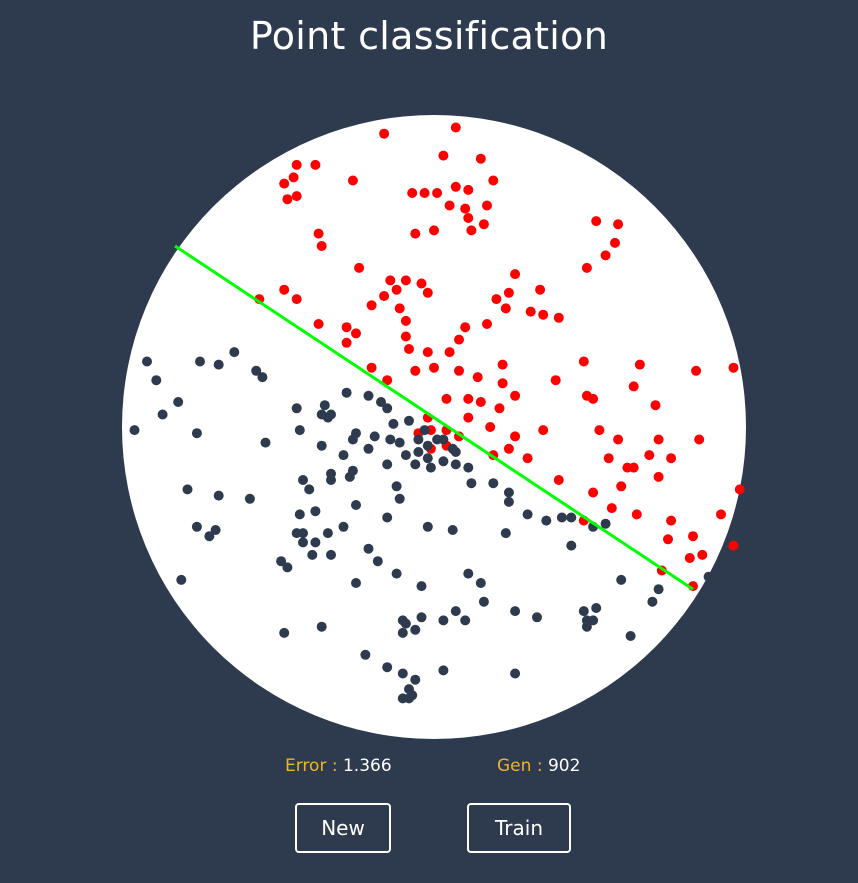  What do you see at coordinates (343, 828) in the screenshot?
I see `new-button: New` at bounding box center [343, 828].